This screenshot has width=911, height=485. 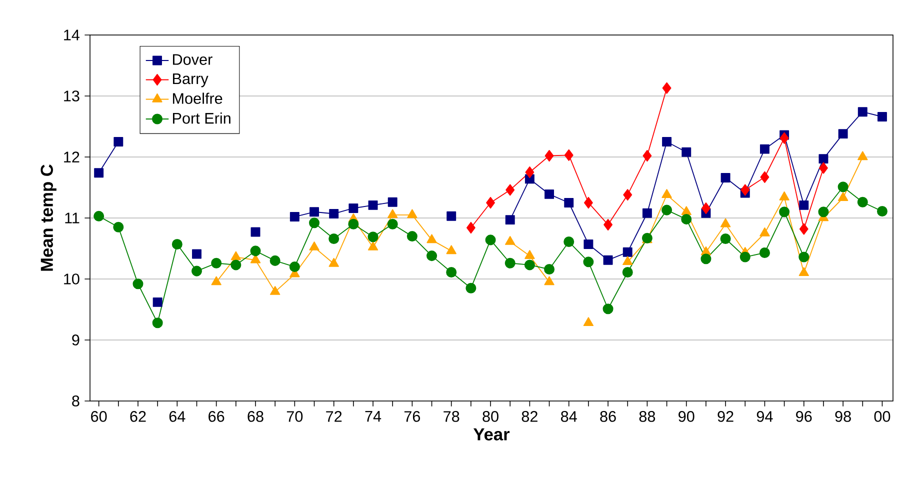 I want to click on y-tick-label: 12, so click(x=72, y=157).